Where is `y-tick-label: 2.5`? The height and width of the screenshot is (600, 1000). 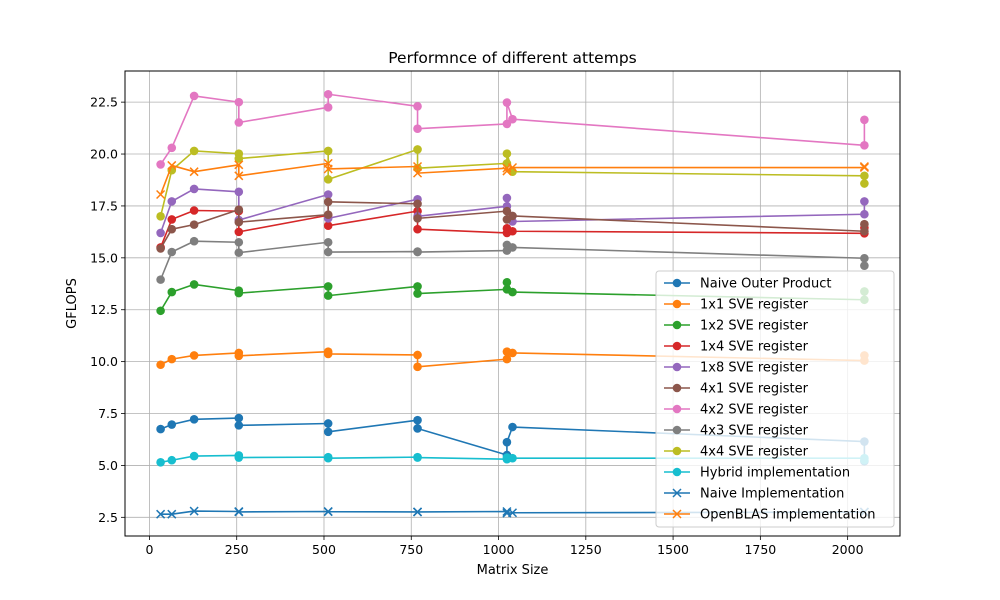 y-tick-label: 2.5 is located at coordinates (108, 517).